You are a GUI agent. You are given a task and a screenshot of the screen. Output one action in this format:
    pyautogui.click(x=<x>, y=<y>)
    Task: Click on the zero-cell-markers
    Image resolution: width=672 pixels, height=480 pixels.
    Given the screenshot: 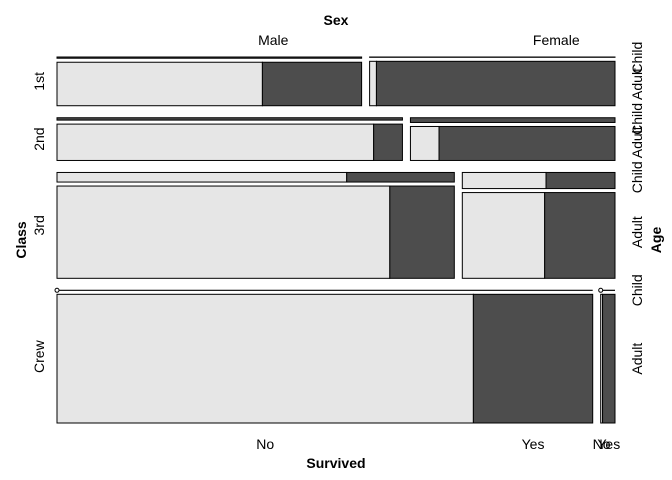 What is the action you would take?
    pyautogui.click(x=334, y=290)
    